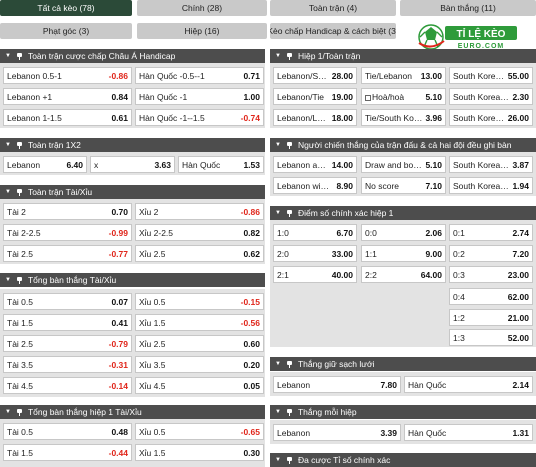 The height and width of the screenshot is (467, 536). Describe the element at coordinates (152, 364) in the screenshot. I see `odds-label: Xỉu 3.5` at that location.